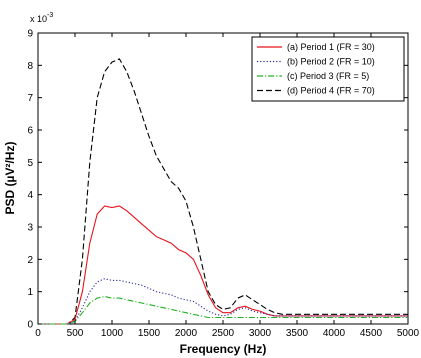 The image size is (421, 358). Describe the element at coordinates (408, 333) in the screenshot. I see `x-tick-label: 5000` at that location.